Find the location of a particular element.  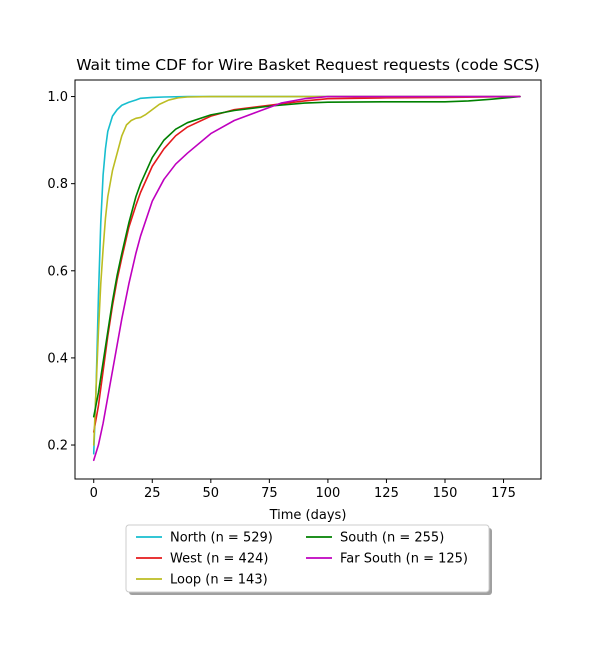

x-tick-label: 25 is located at coordinates (152, 493).